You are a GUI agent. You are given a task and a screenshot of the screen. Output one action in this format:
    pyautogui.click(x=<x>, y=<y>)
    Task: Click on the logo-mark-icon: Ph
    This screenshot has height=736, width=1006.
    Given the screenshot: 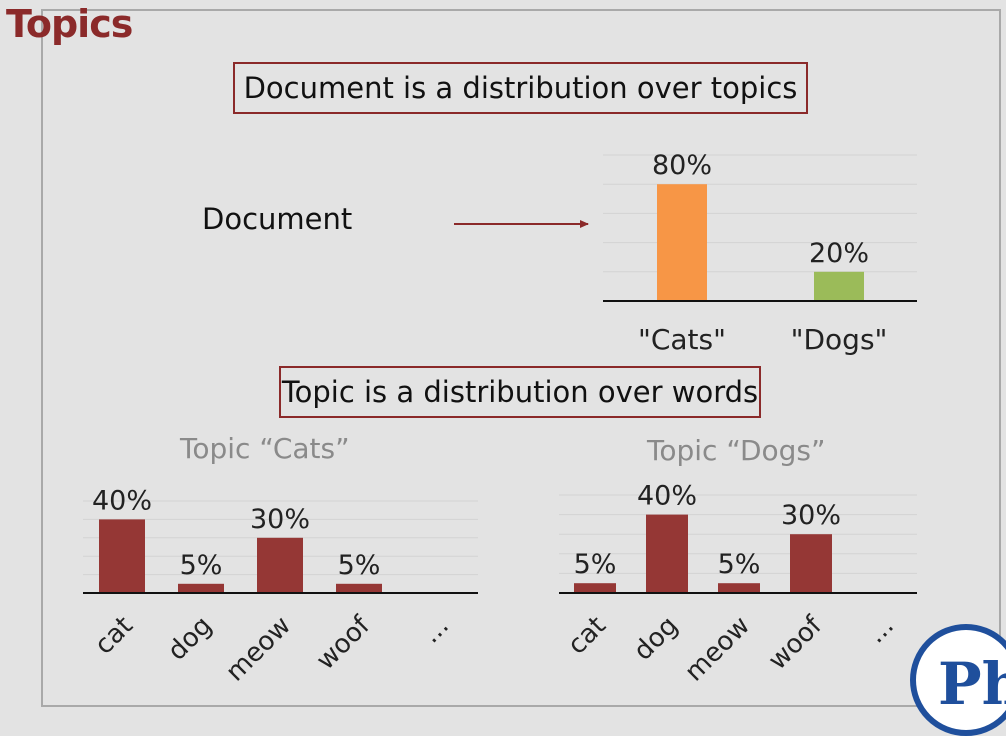 What is the action you would take?
    pyautogui.click(x=972, y=684)
    